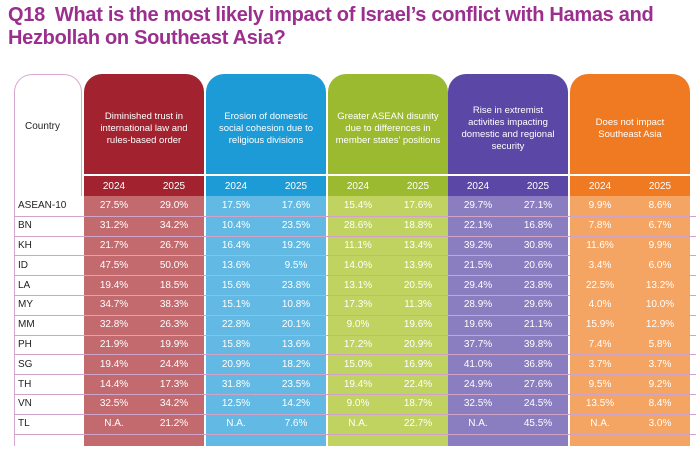 This screenshot has height=452, width=700. What do you see at coordinates (478, 265) in the screenshot?
I see `value-cell: 21.5%` at bounding box center [478, 265].